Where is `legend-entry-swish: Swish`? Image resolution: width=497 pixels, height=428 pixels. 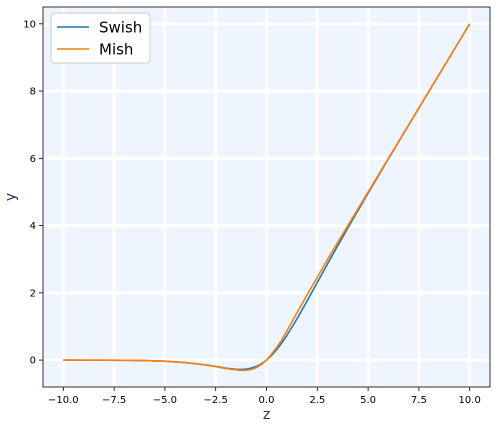
legend-entry-swish: Swish is located at coordinates (120, 28).